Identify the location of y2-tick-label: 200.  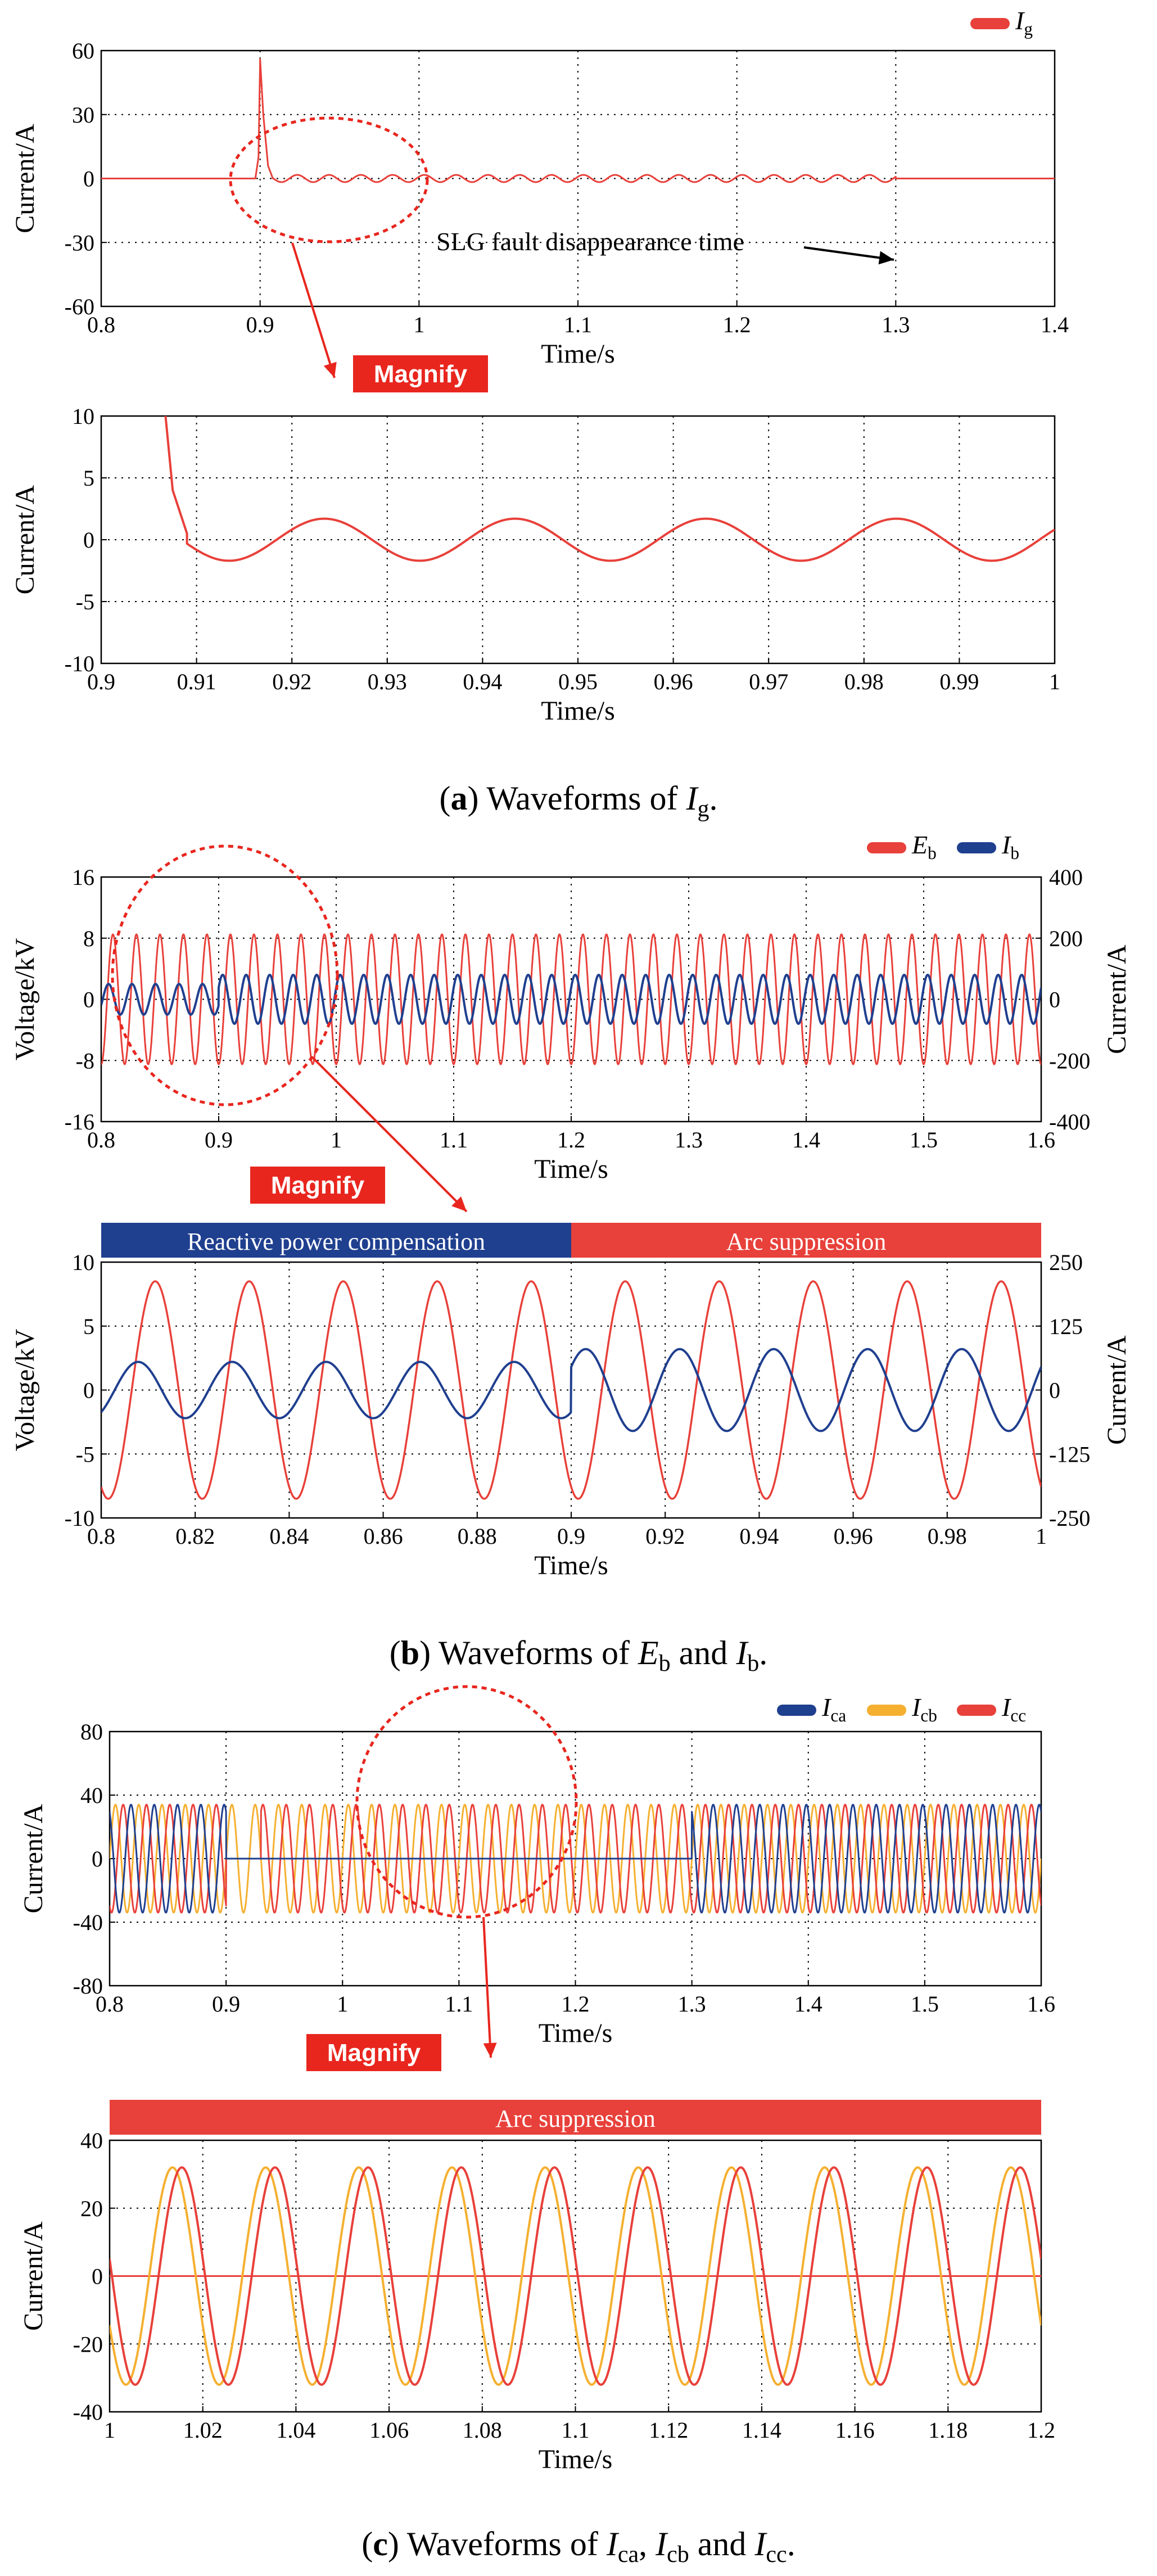
(1066, 938).